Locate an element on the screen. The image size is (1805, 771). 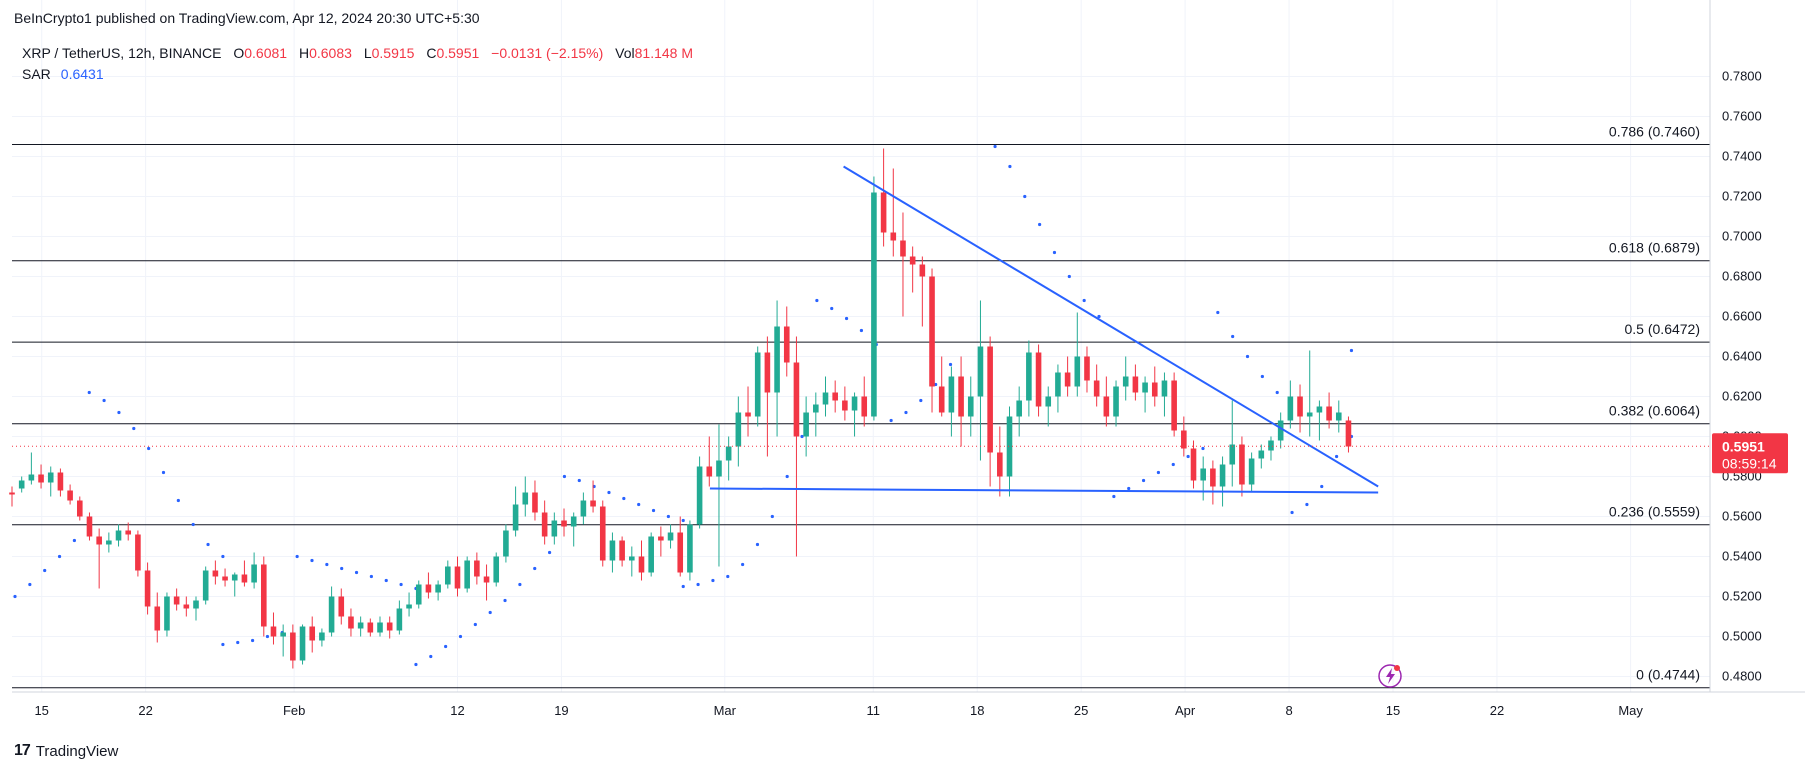
y-tick-label: 0.6400 is located at coordinates (1742, 356).